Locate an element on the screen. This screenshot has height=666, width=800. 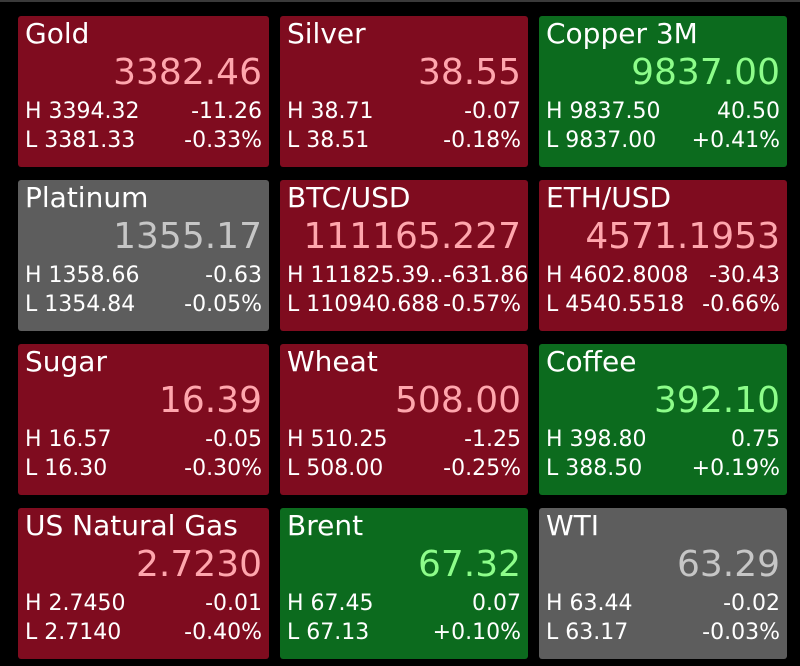
instrument-name: Silver is located at coordinates (326, 33).